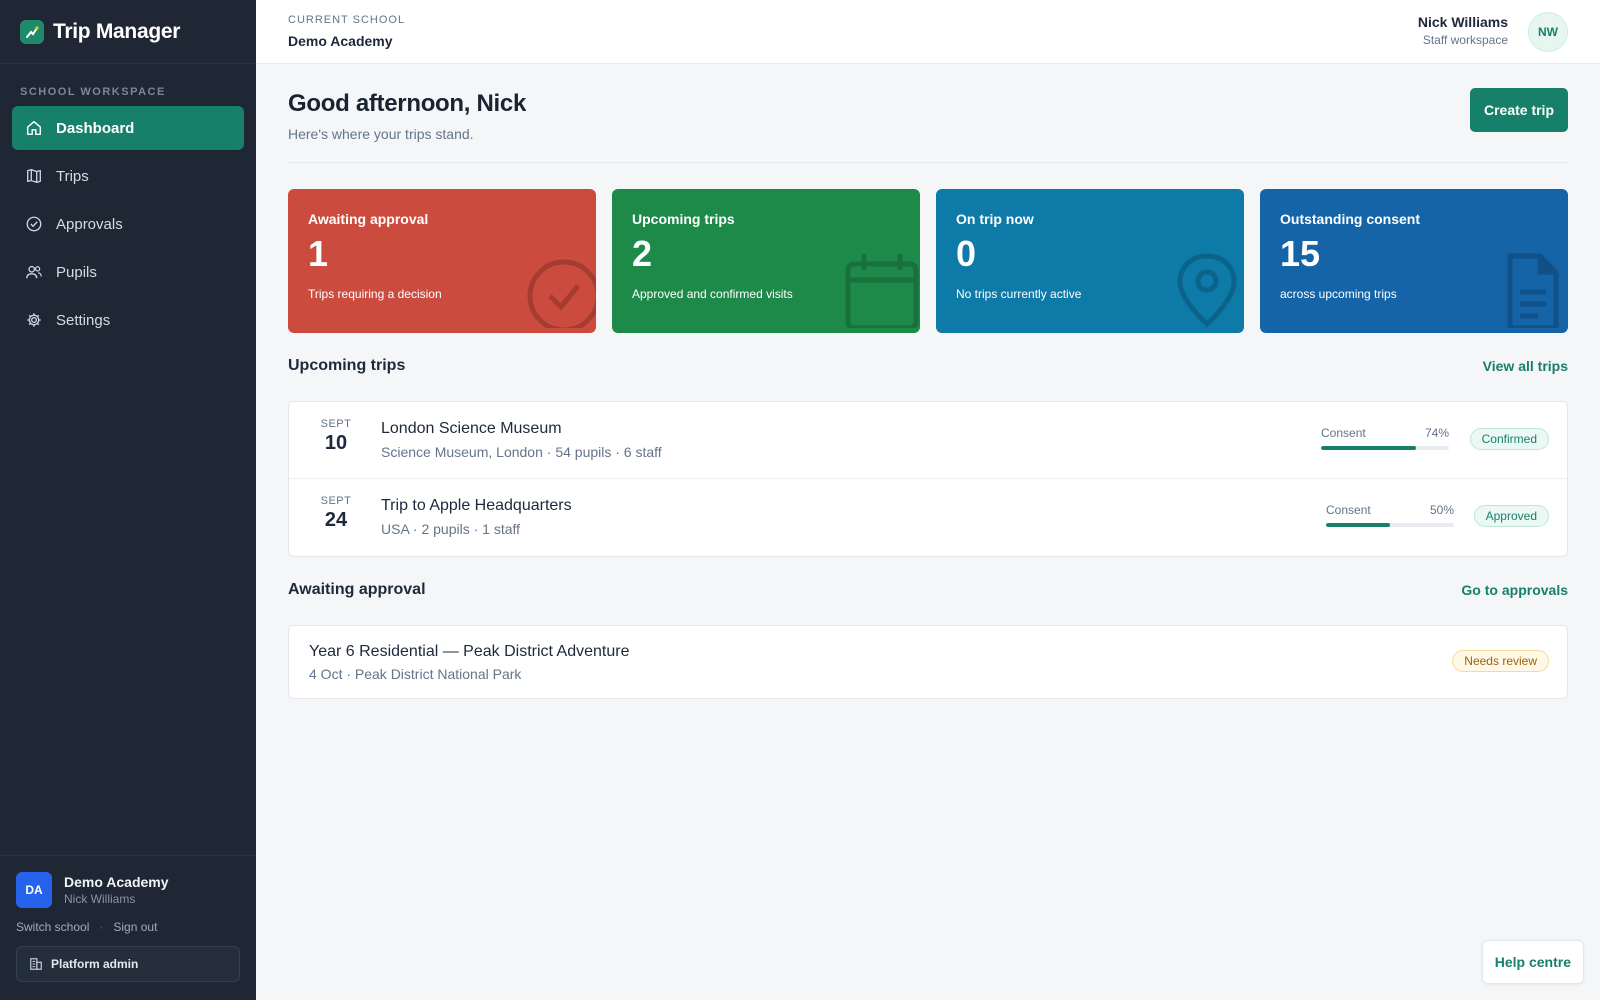 The height and width of the screenshot is (1000, 1600). I want to click on sidebar-item-label: Dashboard, so click(95, 128).